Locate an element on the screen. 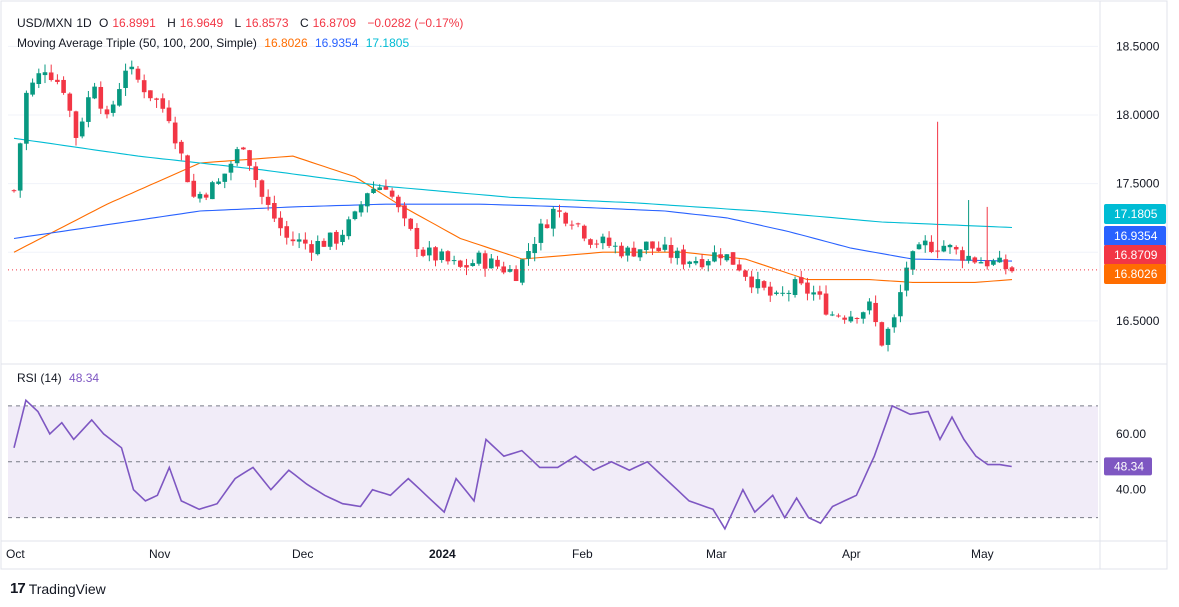  price-tag: 16.9354 is located at coordinates (1135, 236).